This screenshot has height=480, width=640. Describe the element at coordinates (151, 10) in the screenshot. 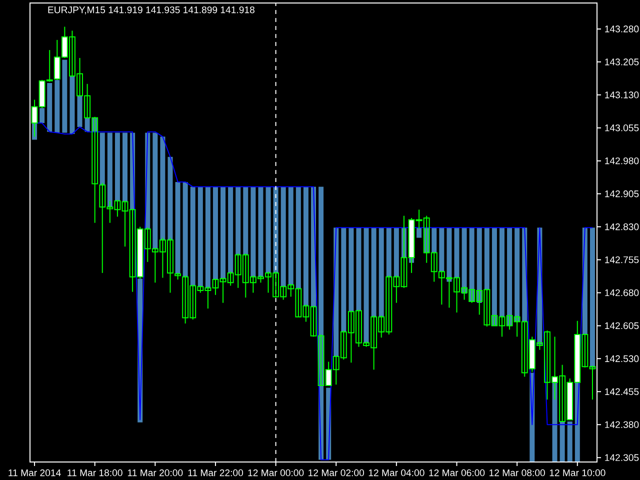

I see `chart-title: EURJPY,M15 141.919 141.935 141.899 141.918` at that location.